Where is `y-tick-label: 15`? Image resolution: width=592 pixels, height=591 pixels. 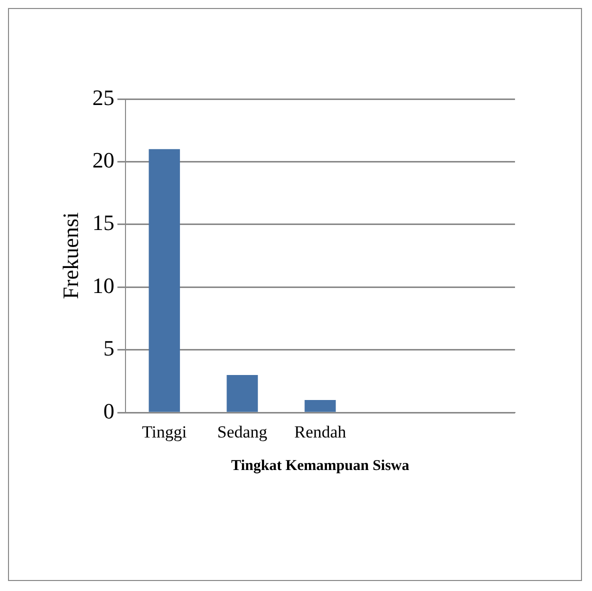
y-tick-label: 15 is located at coordinates (103, 223).